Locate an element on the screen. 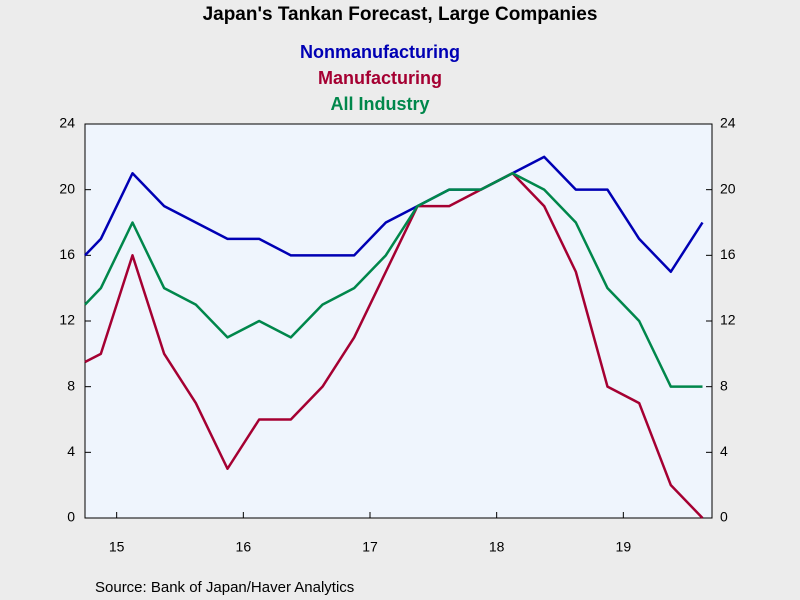  y2-tick-label: 20 is located at coordinates (728, 188).